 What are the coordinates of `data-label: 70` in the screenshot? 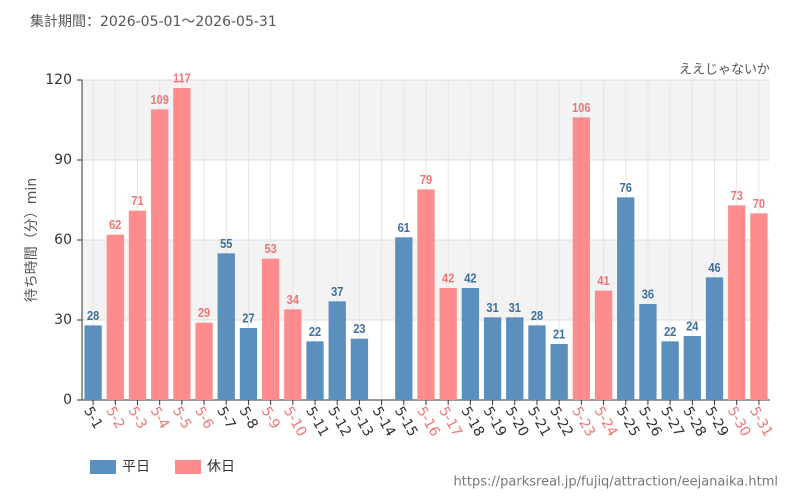 It's located at (759, 203).